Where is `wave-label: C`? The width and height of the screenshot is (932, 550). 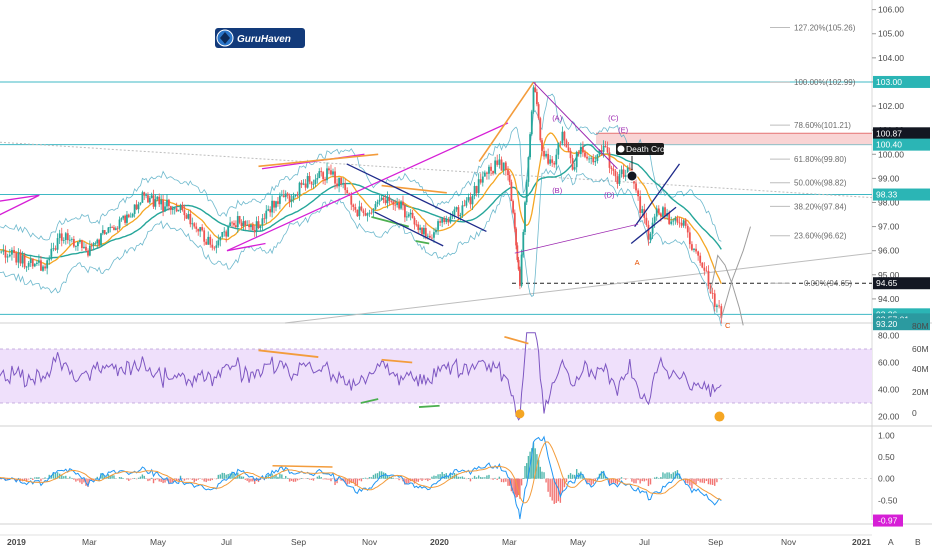
wave-label: C is located at coordinates (728, 325).